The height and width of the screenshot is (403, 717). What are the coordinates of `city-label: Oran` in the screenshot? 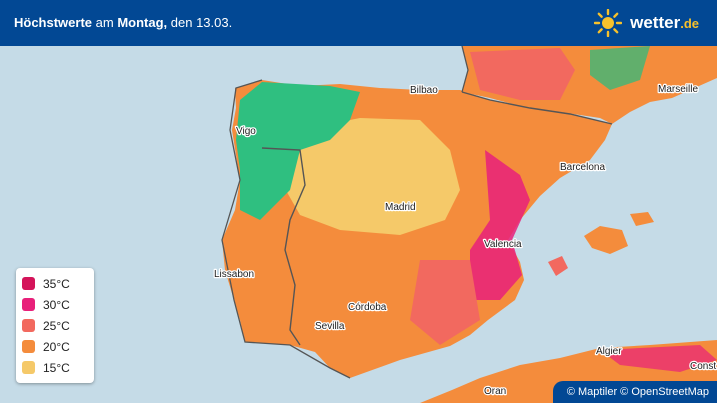 It's located at (495, 391).